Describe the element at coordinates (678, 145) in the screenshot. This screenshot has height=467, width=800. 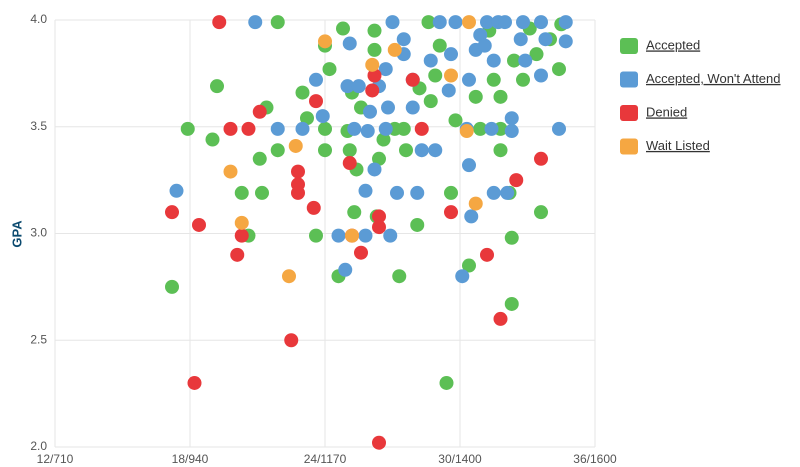
I see `legend-label: Wait Listed` at that location.